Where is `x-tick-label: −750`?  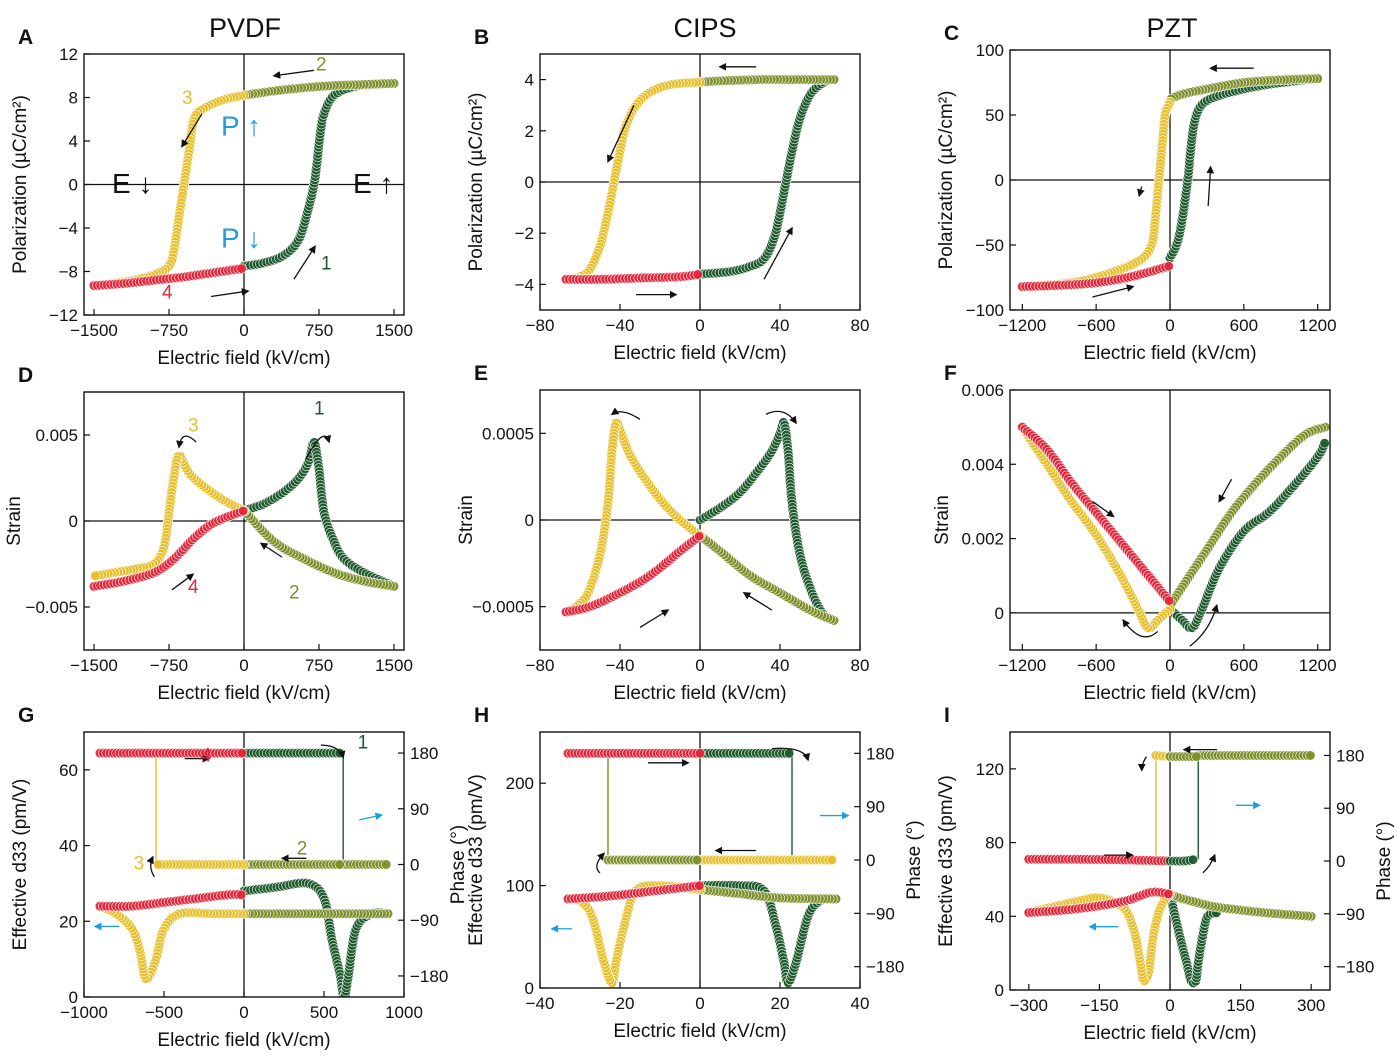 x-tick-label: −750 is located at coordinates (169, 330).